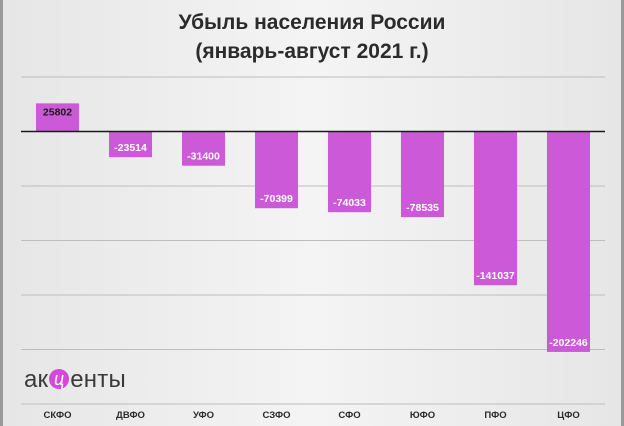  What do you see at coordinates (276, 199) in the screenshot?
I see `data-label: -70399` at bounding box center [276, 199].